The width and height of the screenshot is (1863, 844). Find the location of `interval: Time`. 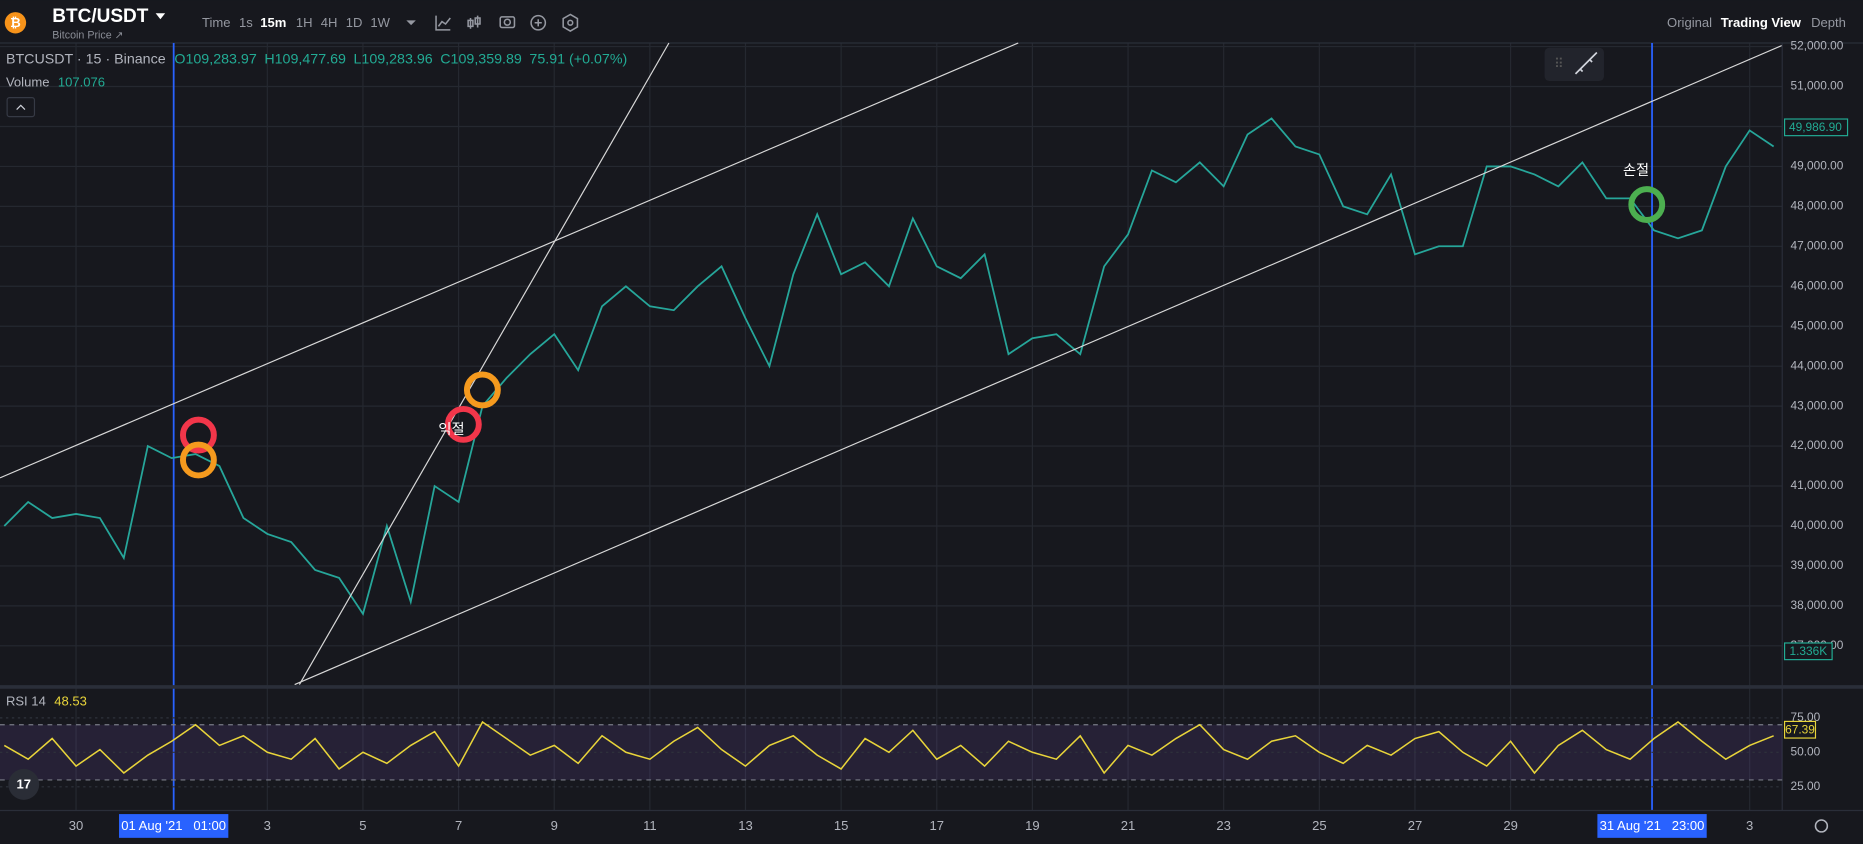

interval: Time is located at coordinates (216, 22).